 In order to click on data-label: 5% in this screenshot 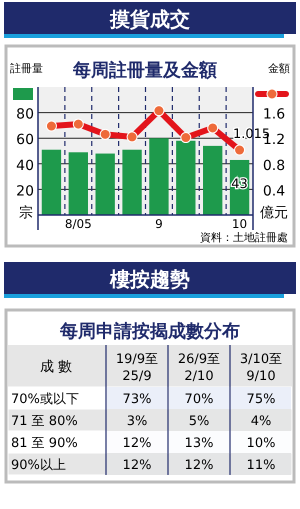, I will do `click(199, 421)`.